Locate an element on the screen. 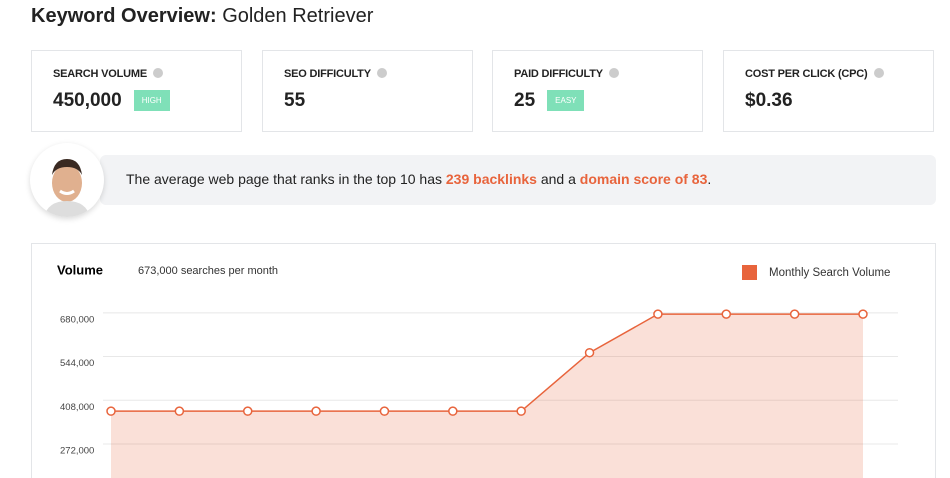  metric-label-text: SEO DIFFICULTY is located at coordinates (327, 74).